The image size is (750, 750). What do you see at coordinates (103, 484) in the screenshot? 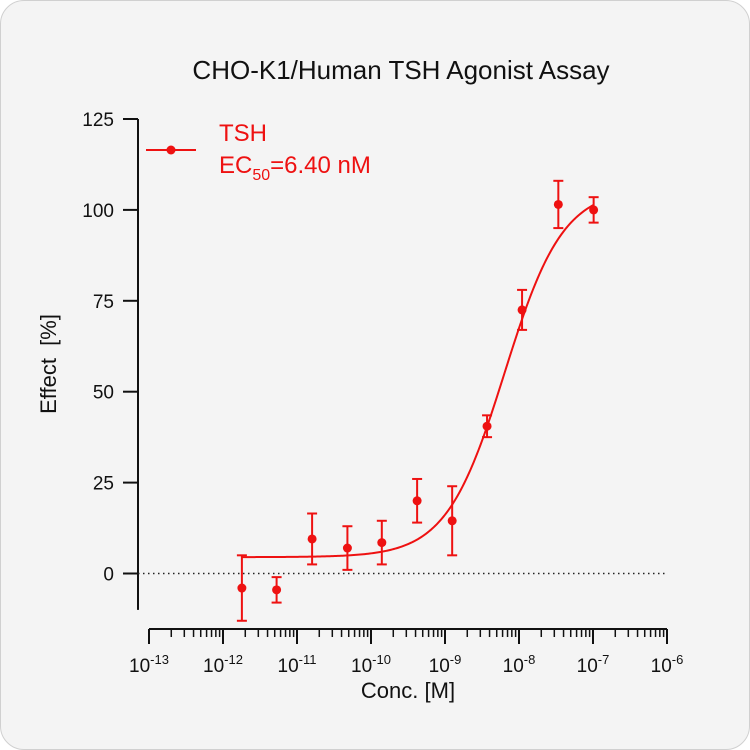
I see `y-tick-label: 25` at bounding box center [103, 484].